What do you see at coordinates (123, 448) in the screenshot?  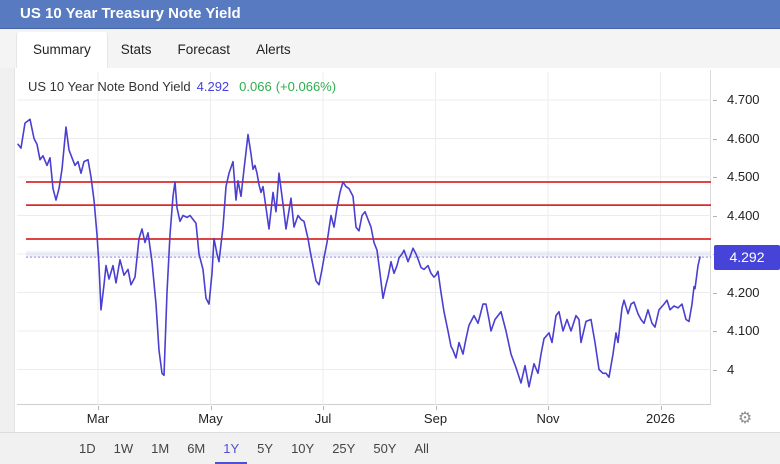 I see `range-1w: 1W` at bounding box center [123, 448].